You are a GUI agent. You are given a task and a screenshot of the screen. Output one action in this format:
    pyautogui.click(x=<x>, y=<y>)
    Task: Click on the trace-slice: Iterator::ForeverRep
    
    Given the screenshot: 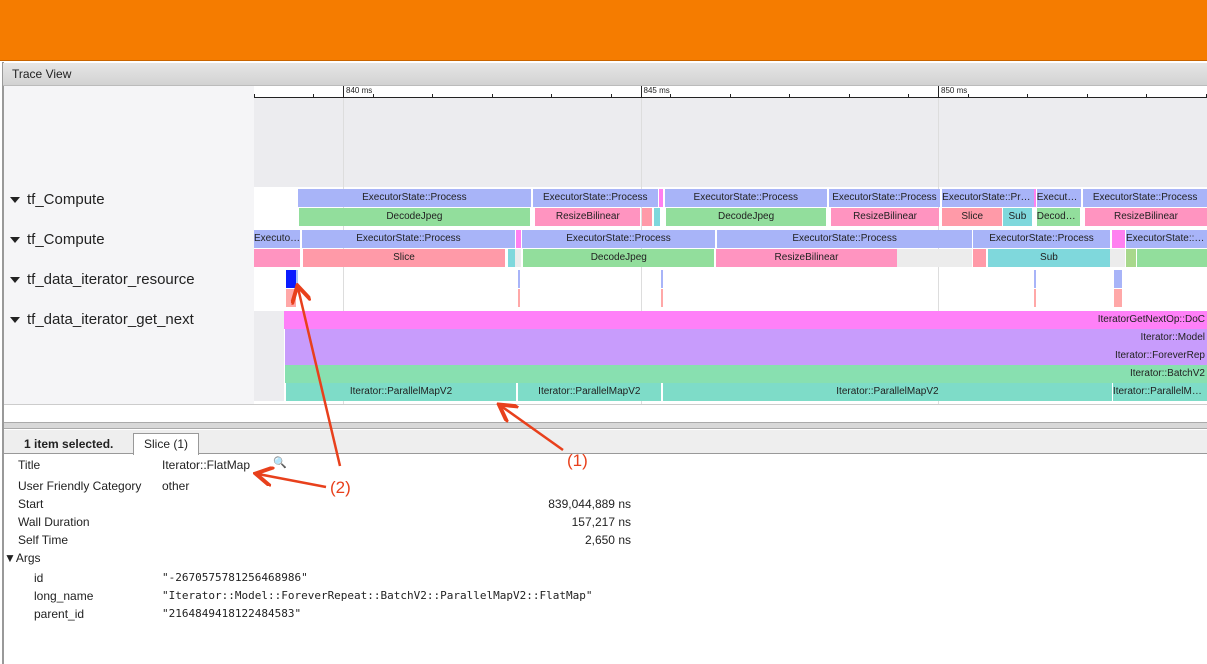 What is the action you would take?
    pyautogui.click(x=746, y=356)
    